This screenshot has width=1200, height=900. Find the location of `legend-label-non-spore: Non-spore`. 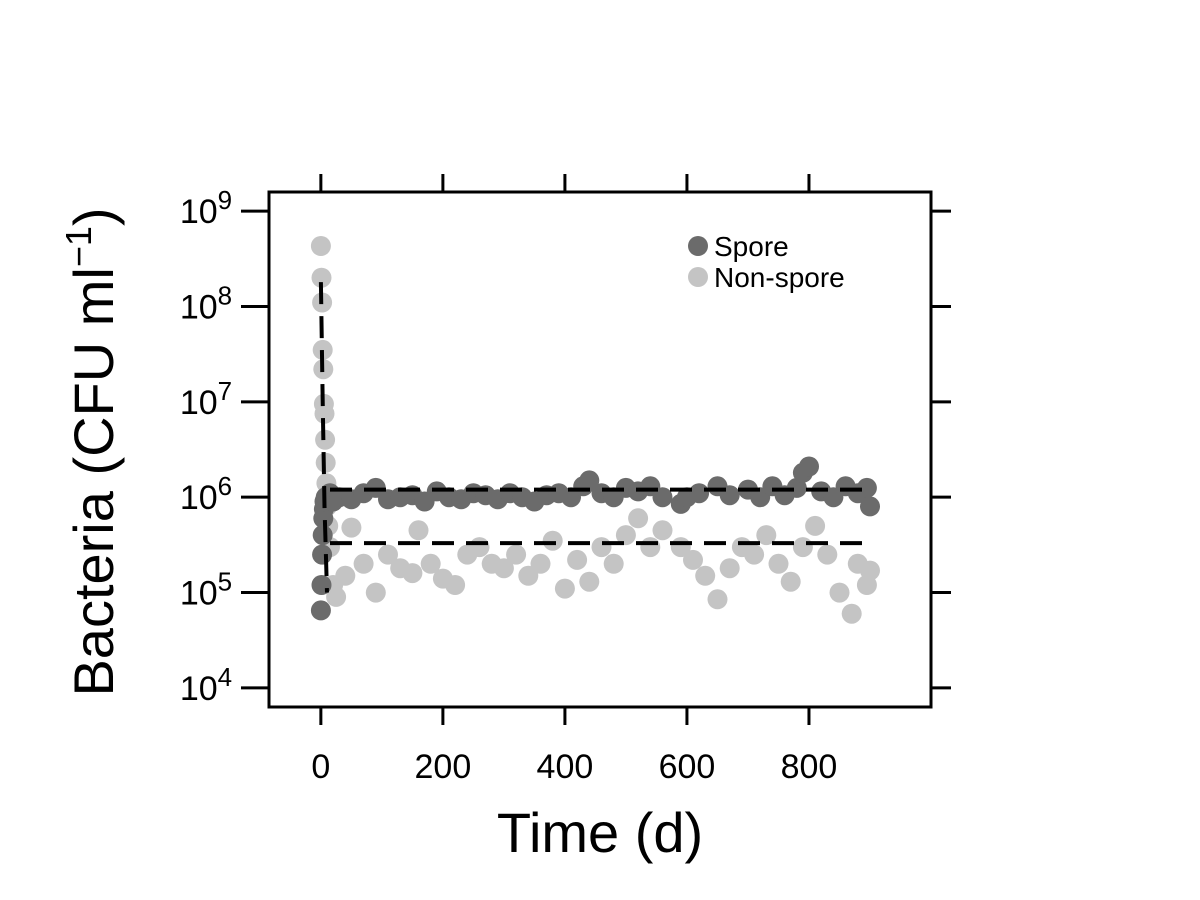

legend-label-non-spore: Non-spore is located at coordinates (779, 277).